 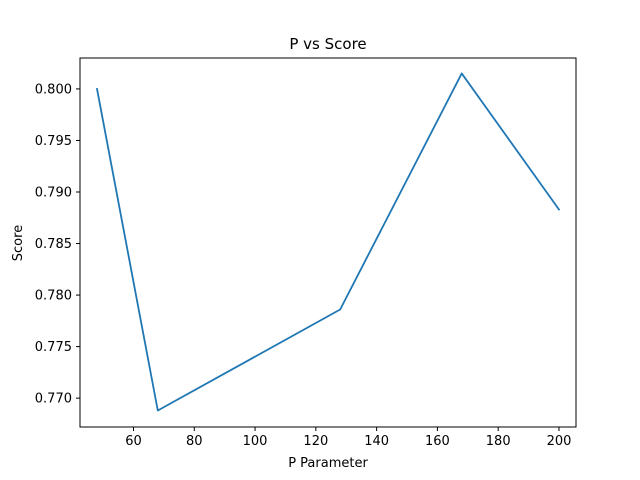 I want to click on x-axis-label: P Parameter, so click(x=328, y=463).